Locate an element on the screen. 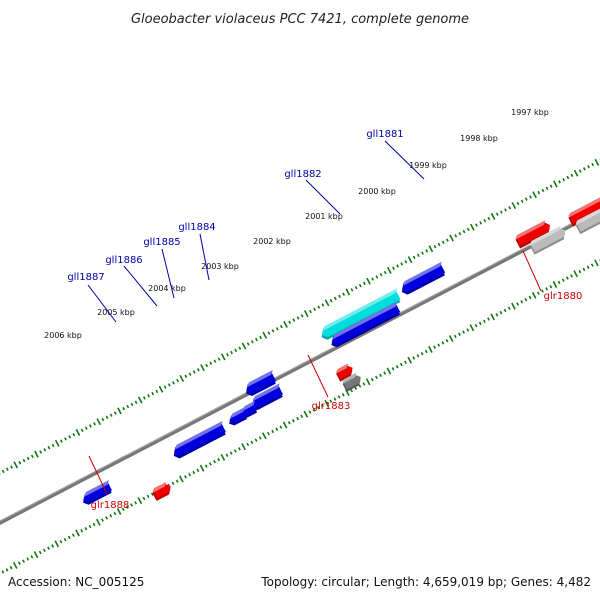 The image size is (600, 600). callout-line-glr1883 is located at coordinates (318, 376).